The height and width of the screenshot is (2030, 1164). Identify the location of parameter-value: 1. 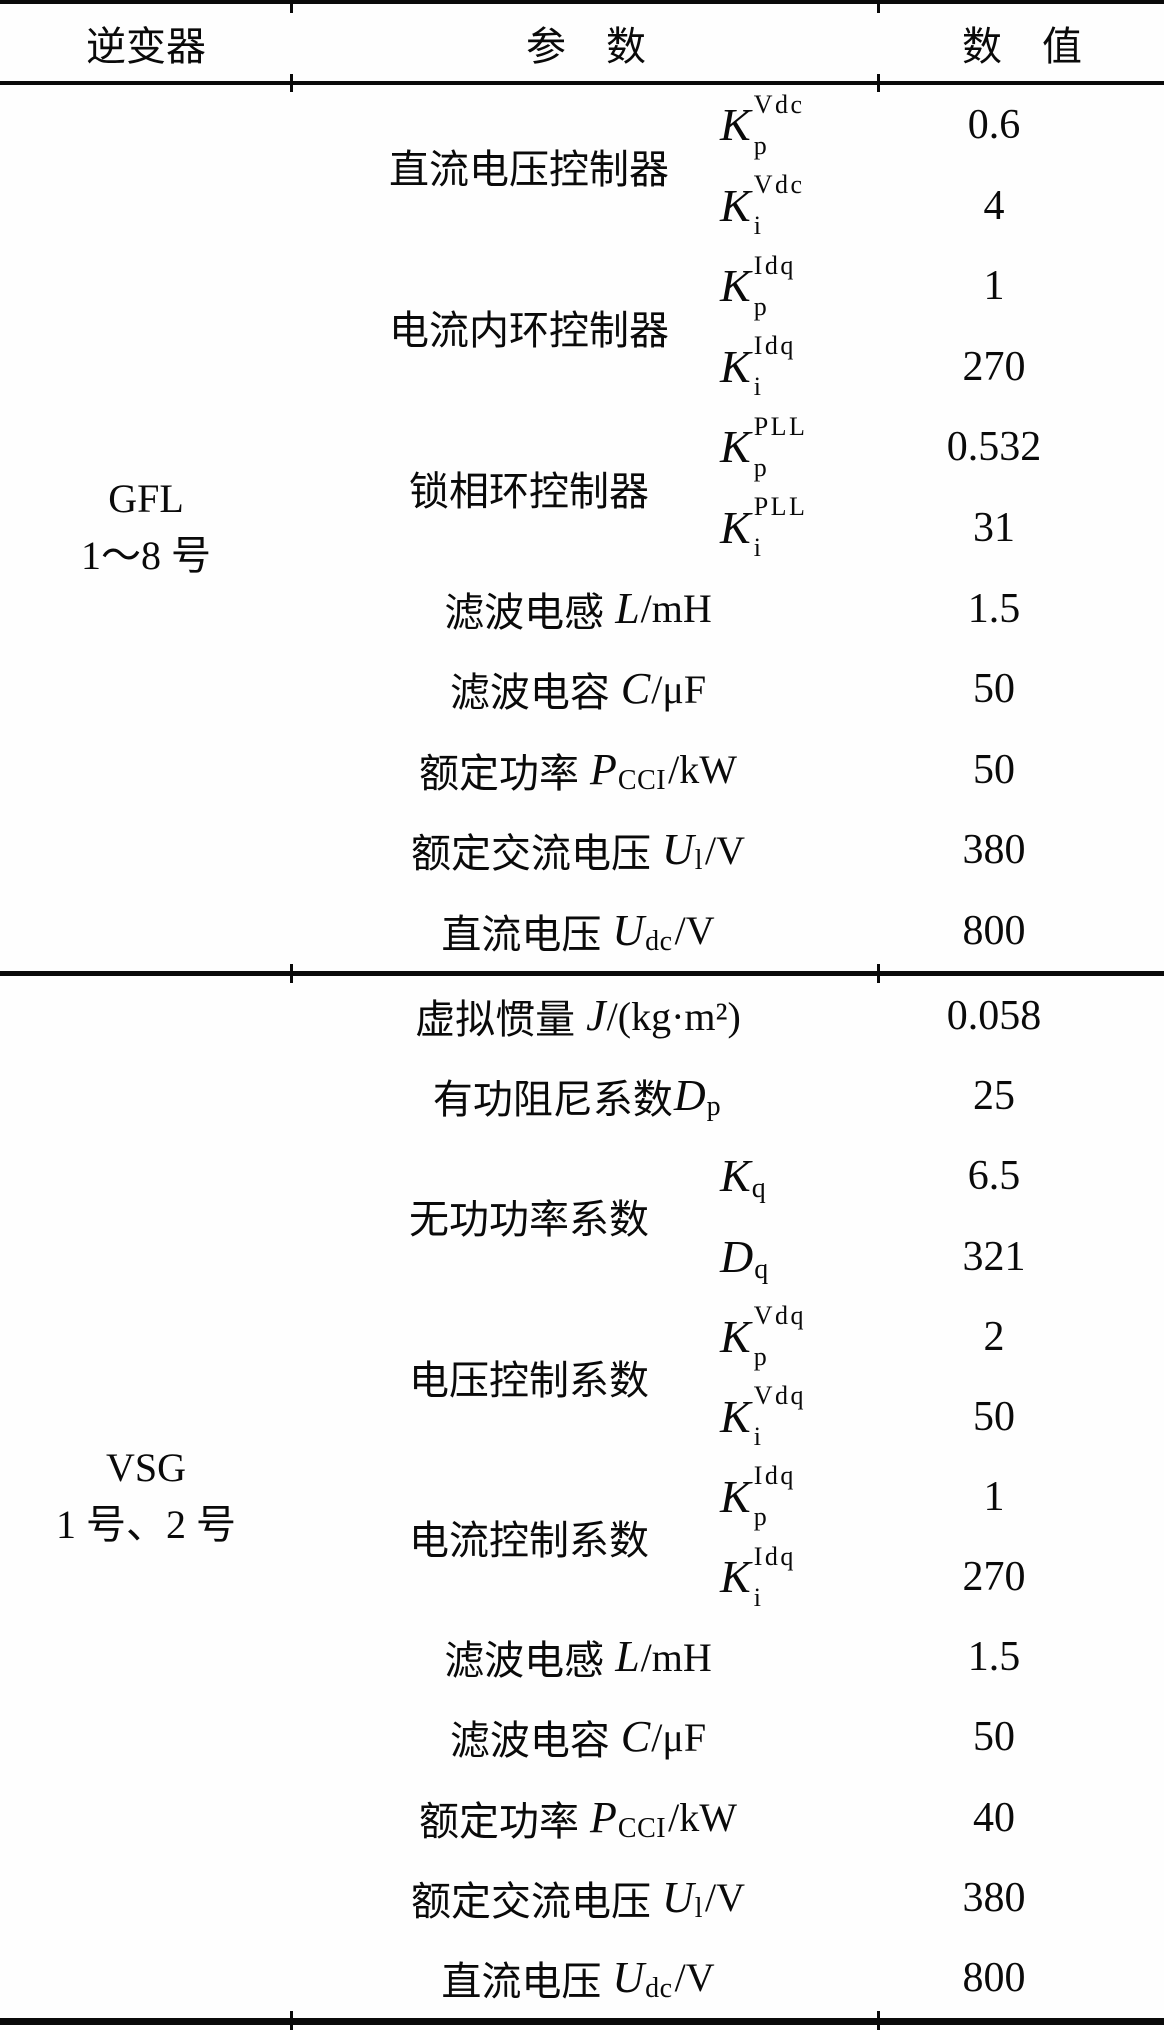
(994, 1496).